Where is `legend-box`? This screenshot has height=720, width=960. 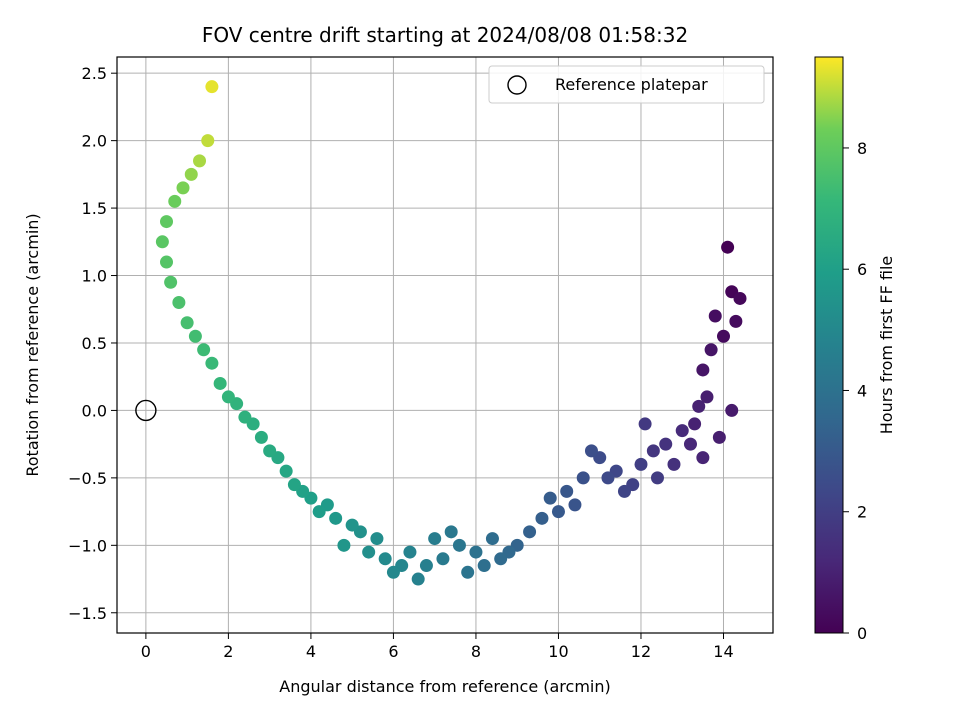
legend-box is located at coordinates (626, 84).